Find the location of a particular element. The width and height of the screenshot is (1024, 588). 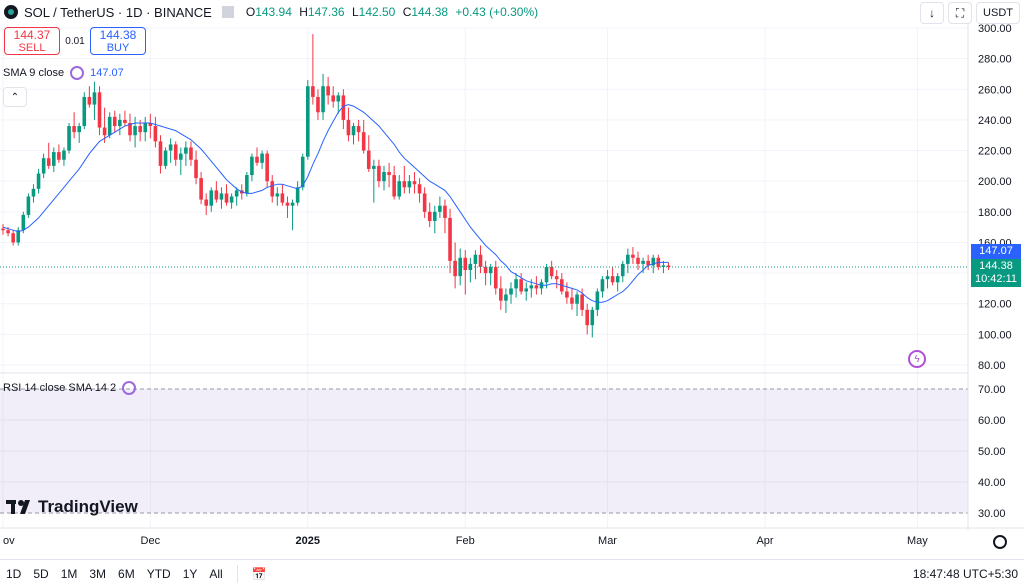

tf-5d: 5D is located at coordinates (41, 574).